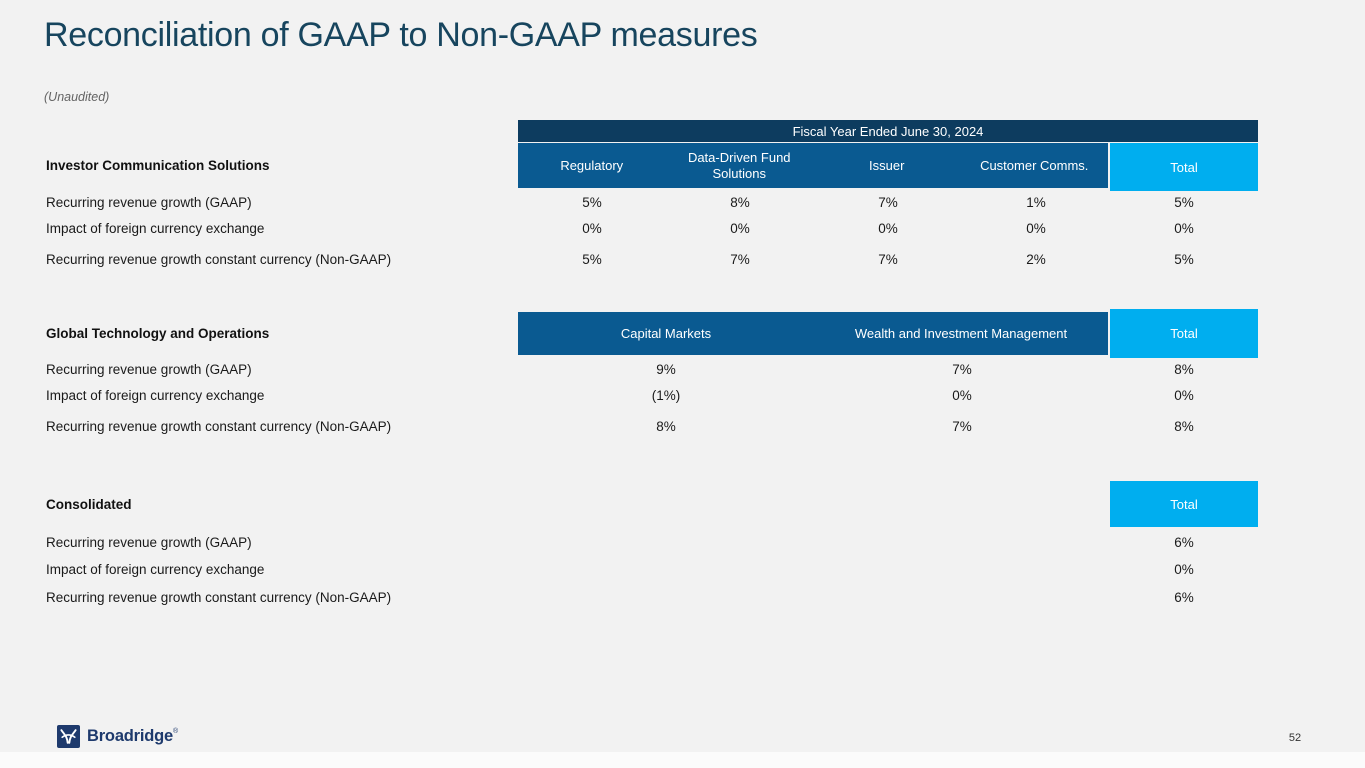  I want to click on section-label-consolidated: Consolidated, so click(89, 504).